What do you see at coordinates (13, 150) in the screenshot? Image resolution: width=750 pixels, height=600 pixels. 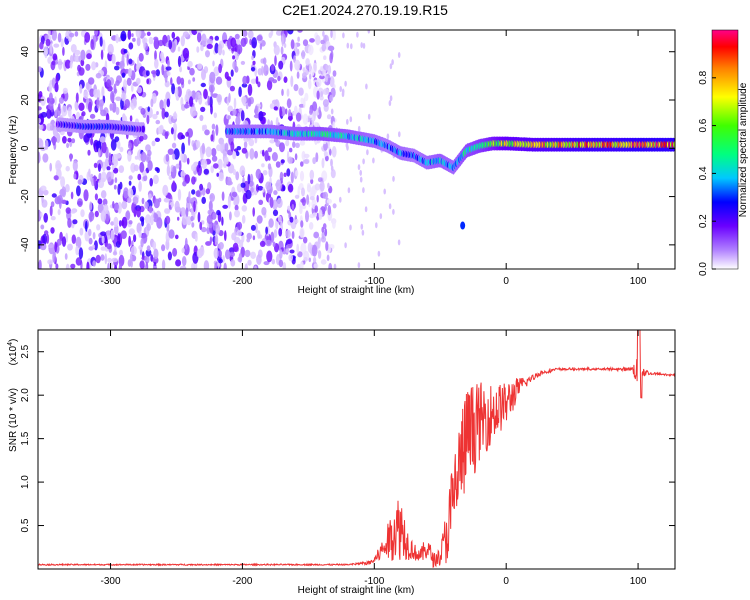 I see `spectrogram-y-axis-label: Frequency (Hz)` at bounding box center [13, 150].